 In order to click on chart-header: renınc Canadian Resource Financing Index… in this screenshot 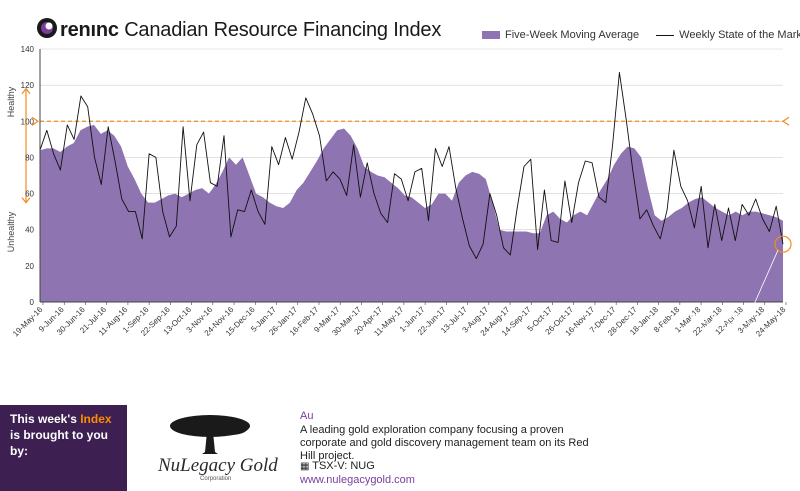, I will do `click(400, 24)`.